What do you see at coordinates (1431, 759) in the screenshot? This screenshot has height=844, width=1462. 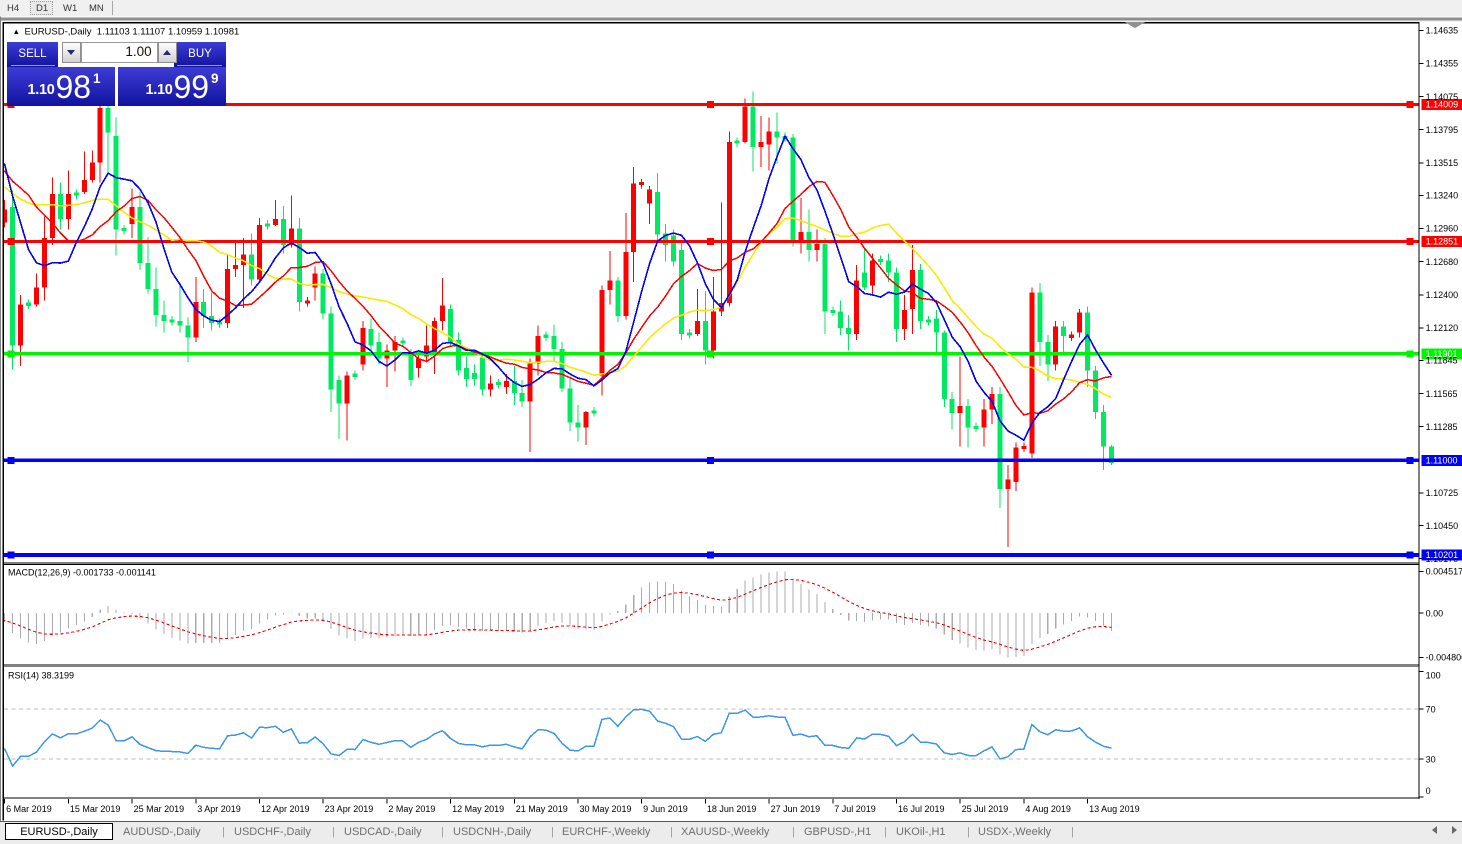 I see `svg-text: 30` at bounding box center [1431, 759].